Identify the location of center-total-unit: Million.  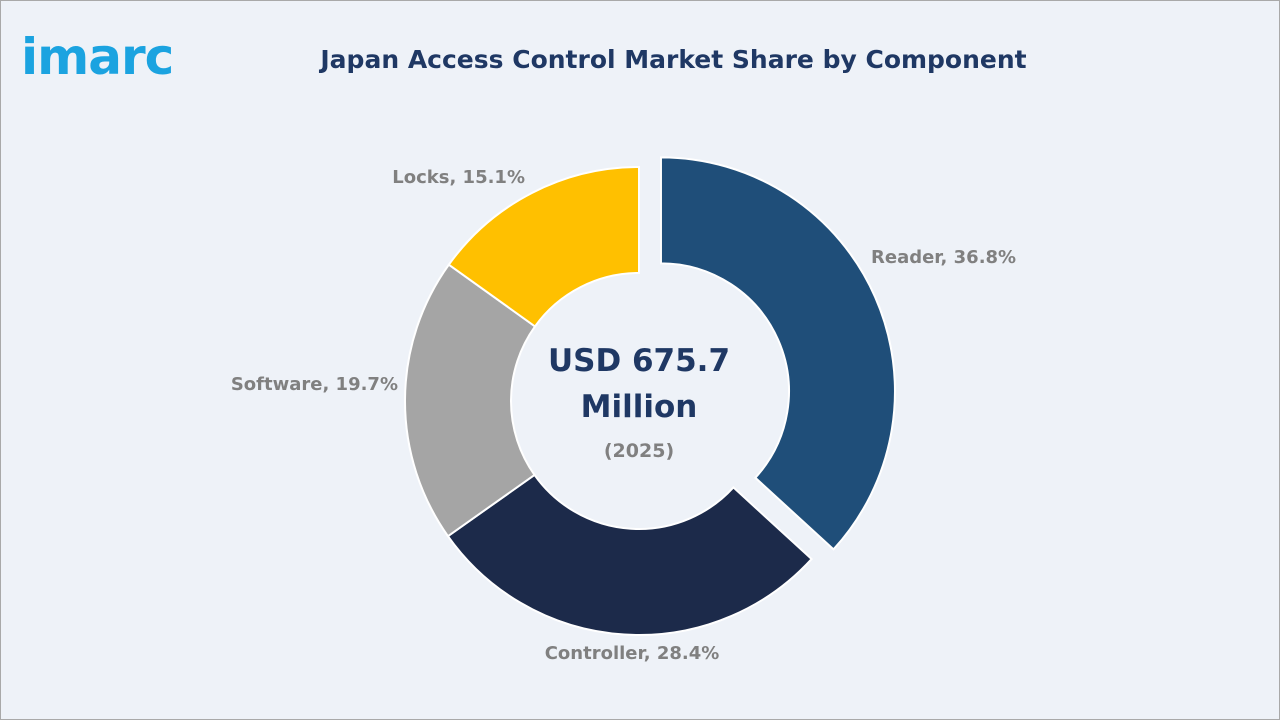
(639, 407).